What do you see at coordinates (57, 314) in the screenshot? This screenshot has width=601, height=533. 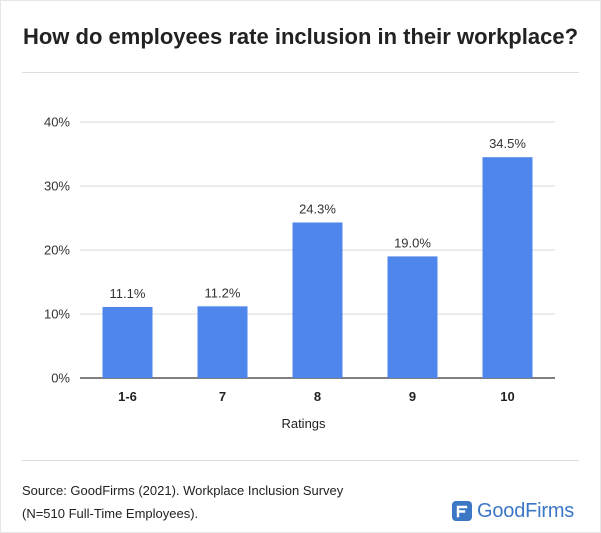 I see `y-tick-label: 10%` at bounding box center [57, 314].